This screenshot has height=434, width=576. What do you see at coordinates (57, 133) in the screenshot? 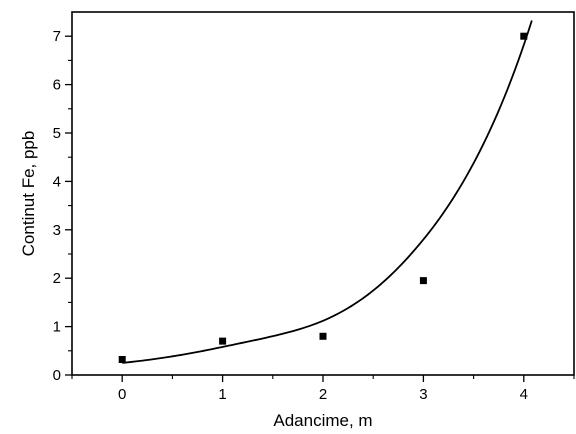
I see `y-tick-label: 5` at bounding box center [57, 133].